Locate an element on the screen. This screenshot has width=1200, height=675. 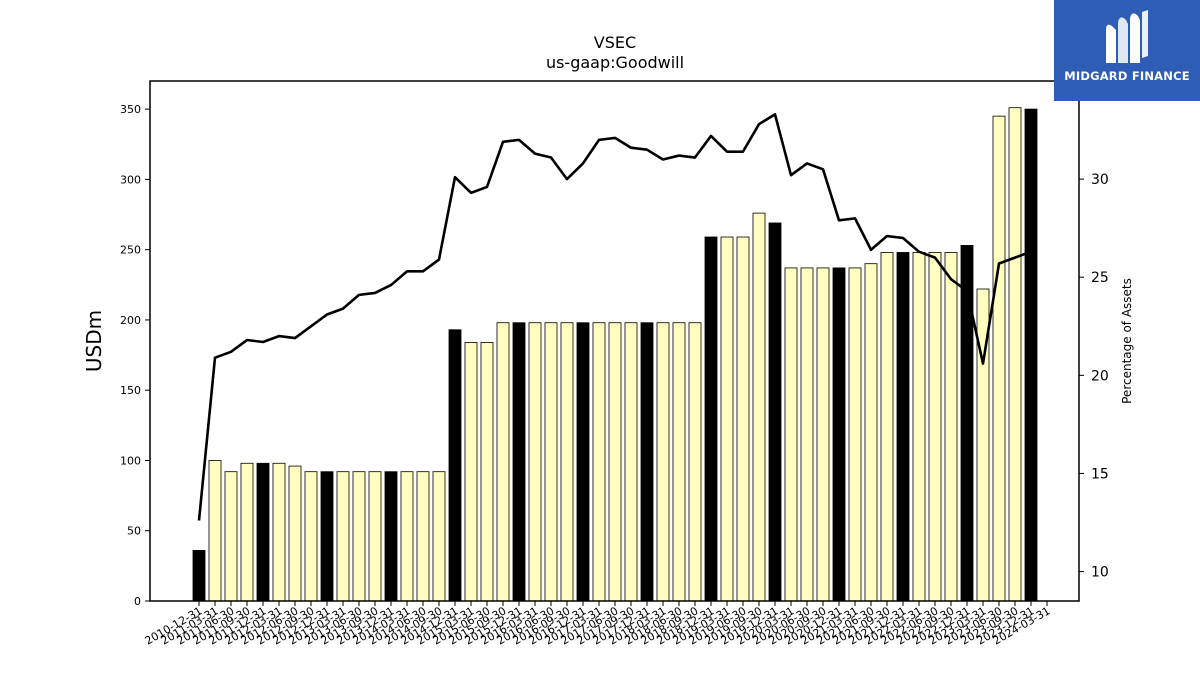
y-axis-label: USDm is located at coordinates (94, 341).